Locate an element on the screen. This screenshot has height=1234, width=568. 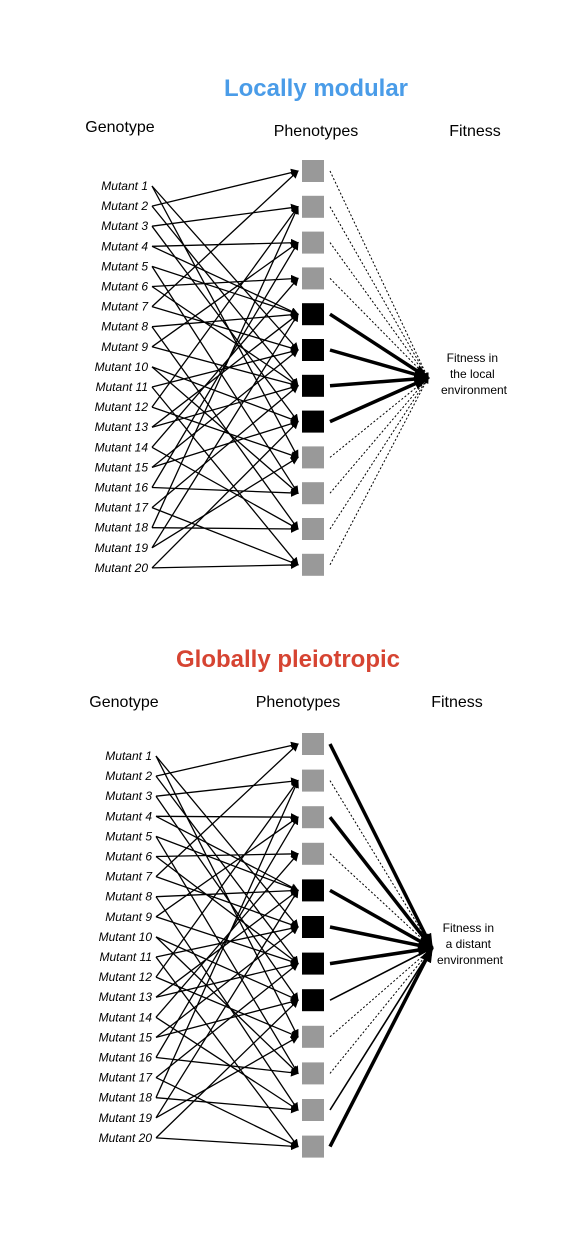
fitness-header: Fitness is located at coordinates (457, 702).